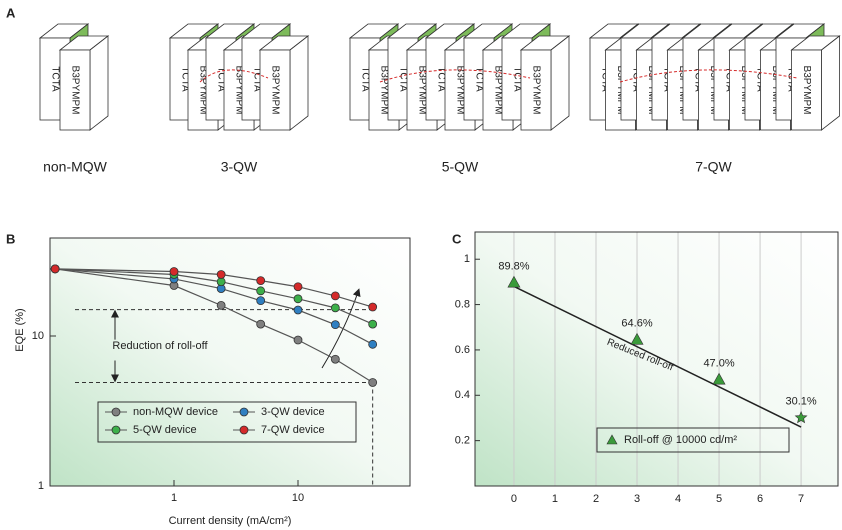  Describe the element at coordinates (457, 238) in the screenshot. I see `panel-label: C` at that location.